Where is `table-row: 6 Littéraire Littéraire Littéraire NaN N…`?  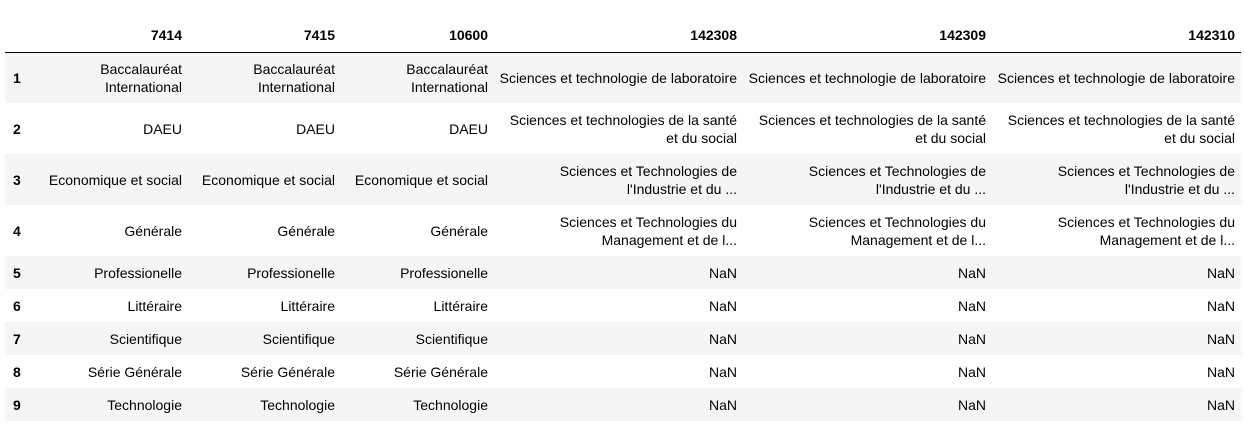
table-row: 6 Littéraire Littéraire Littéraire NaN N… is located at coordinates (623, 305).